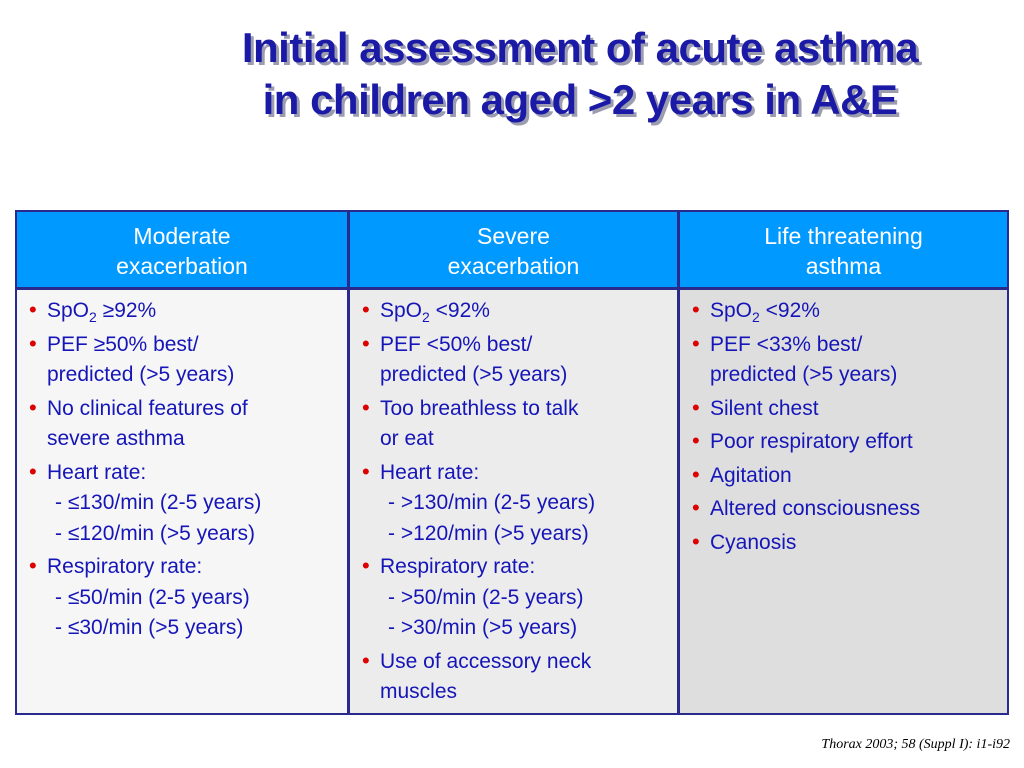  I want to click on criterion-item: • PEF <50% best/predicted (>5 years), so click(515, 360).